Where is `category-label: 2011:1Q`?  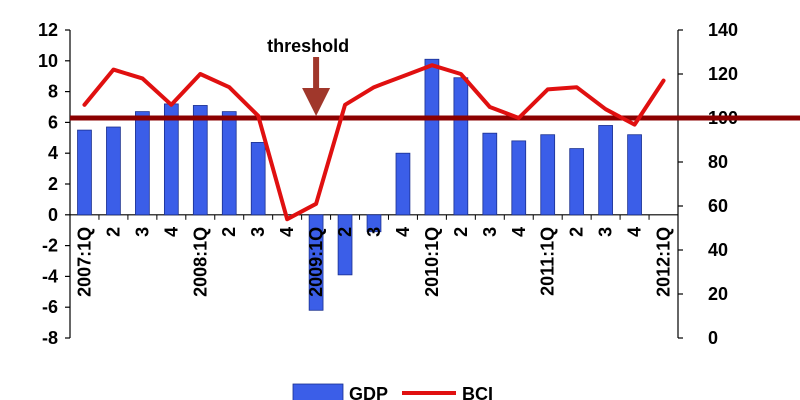
category-label: 2011:1Q is located at coordinates (548, 261).